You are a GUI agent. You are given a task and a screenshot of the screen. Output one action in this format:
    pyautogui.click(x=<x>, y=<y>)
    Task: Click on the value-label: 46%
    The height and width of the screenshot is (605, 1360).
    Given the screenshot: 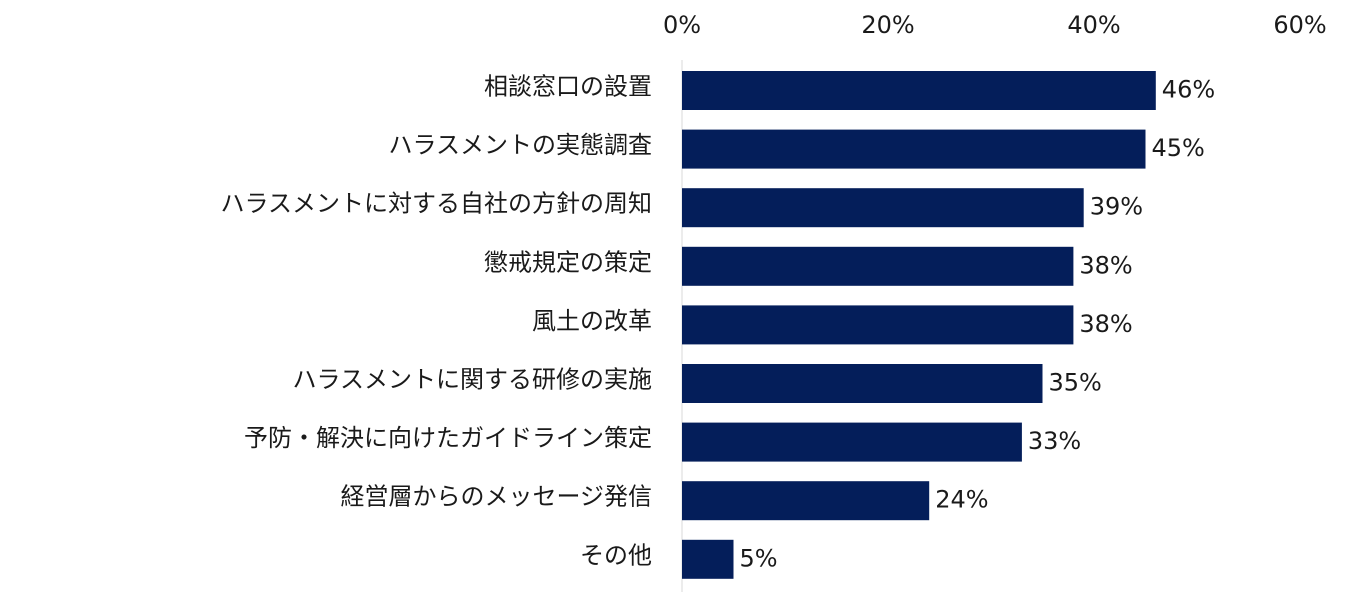 What is the action you would take?
    pyautogui.click(x=1188, y=90)
    